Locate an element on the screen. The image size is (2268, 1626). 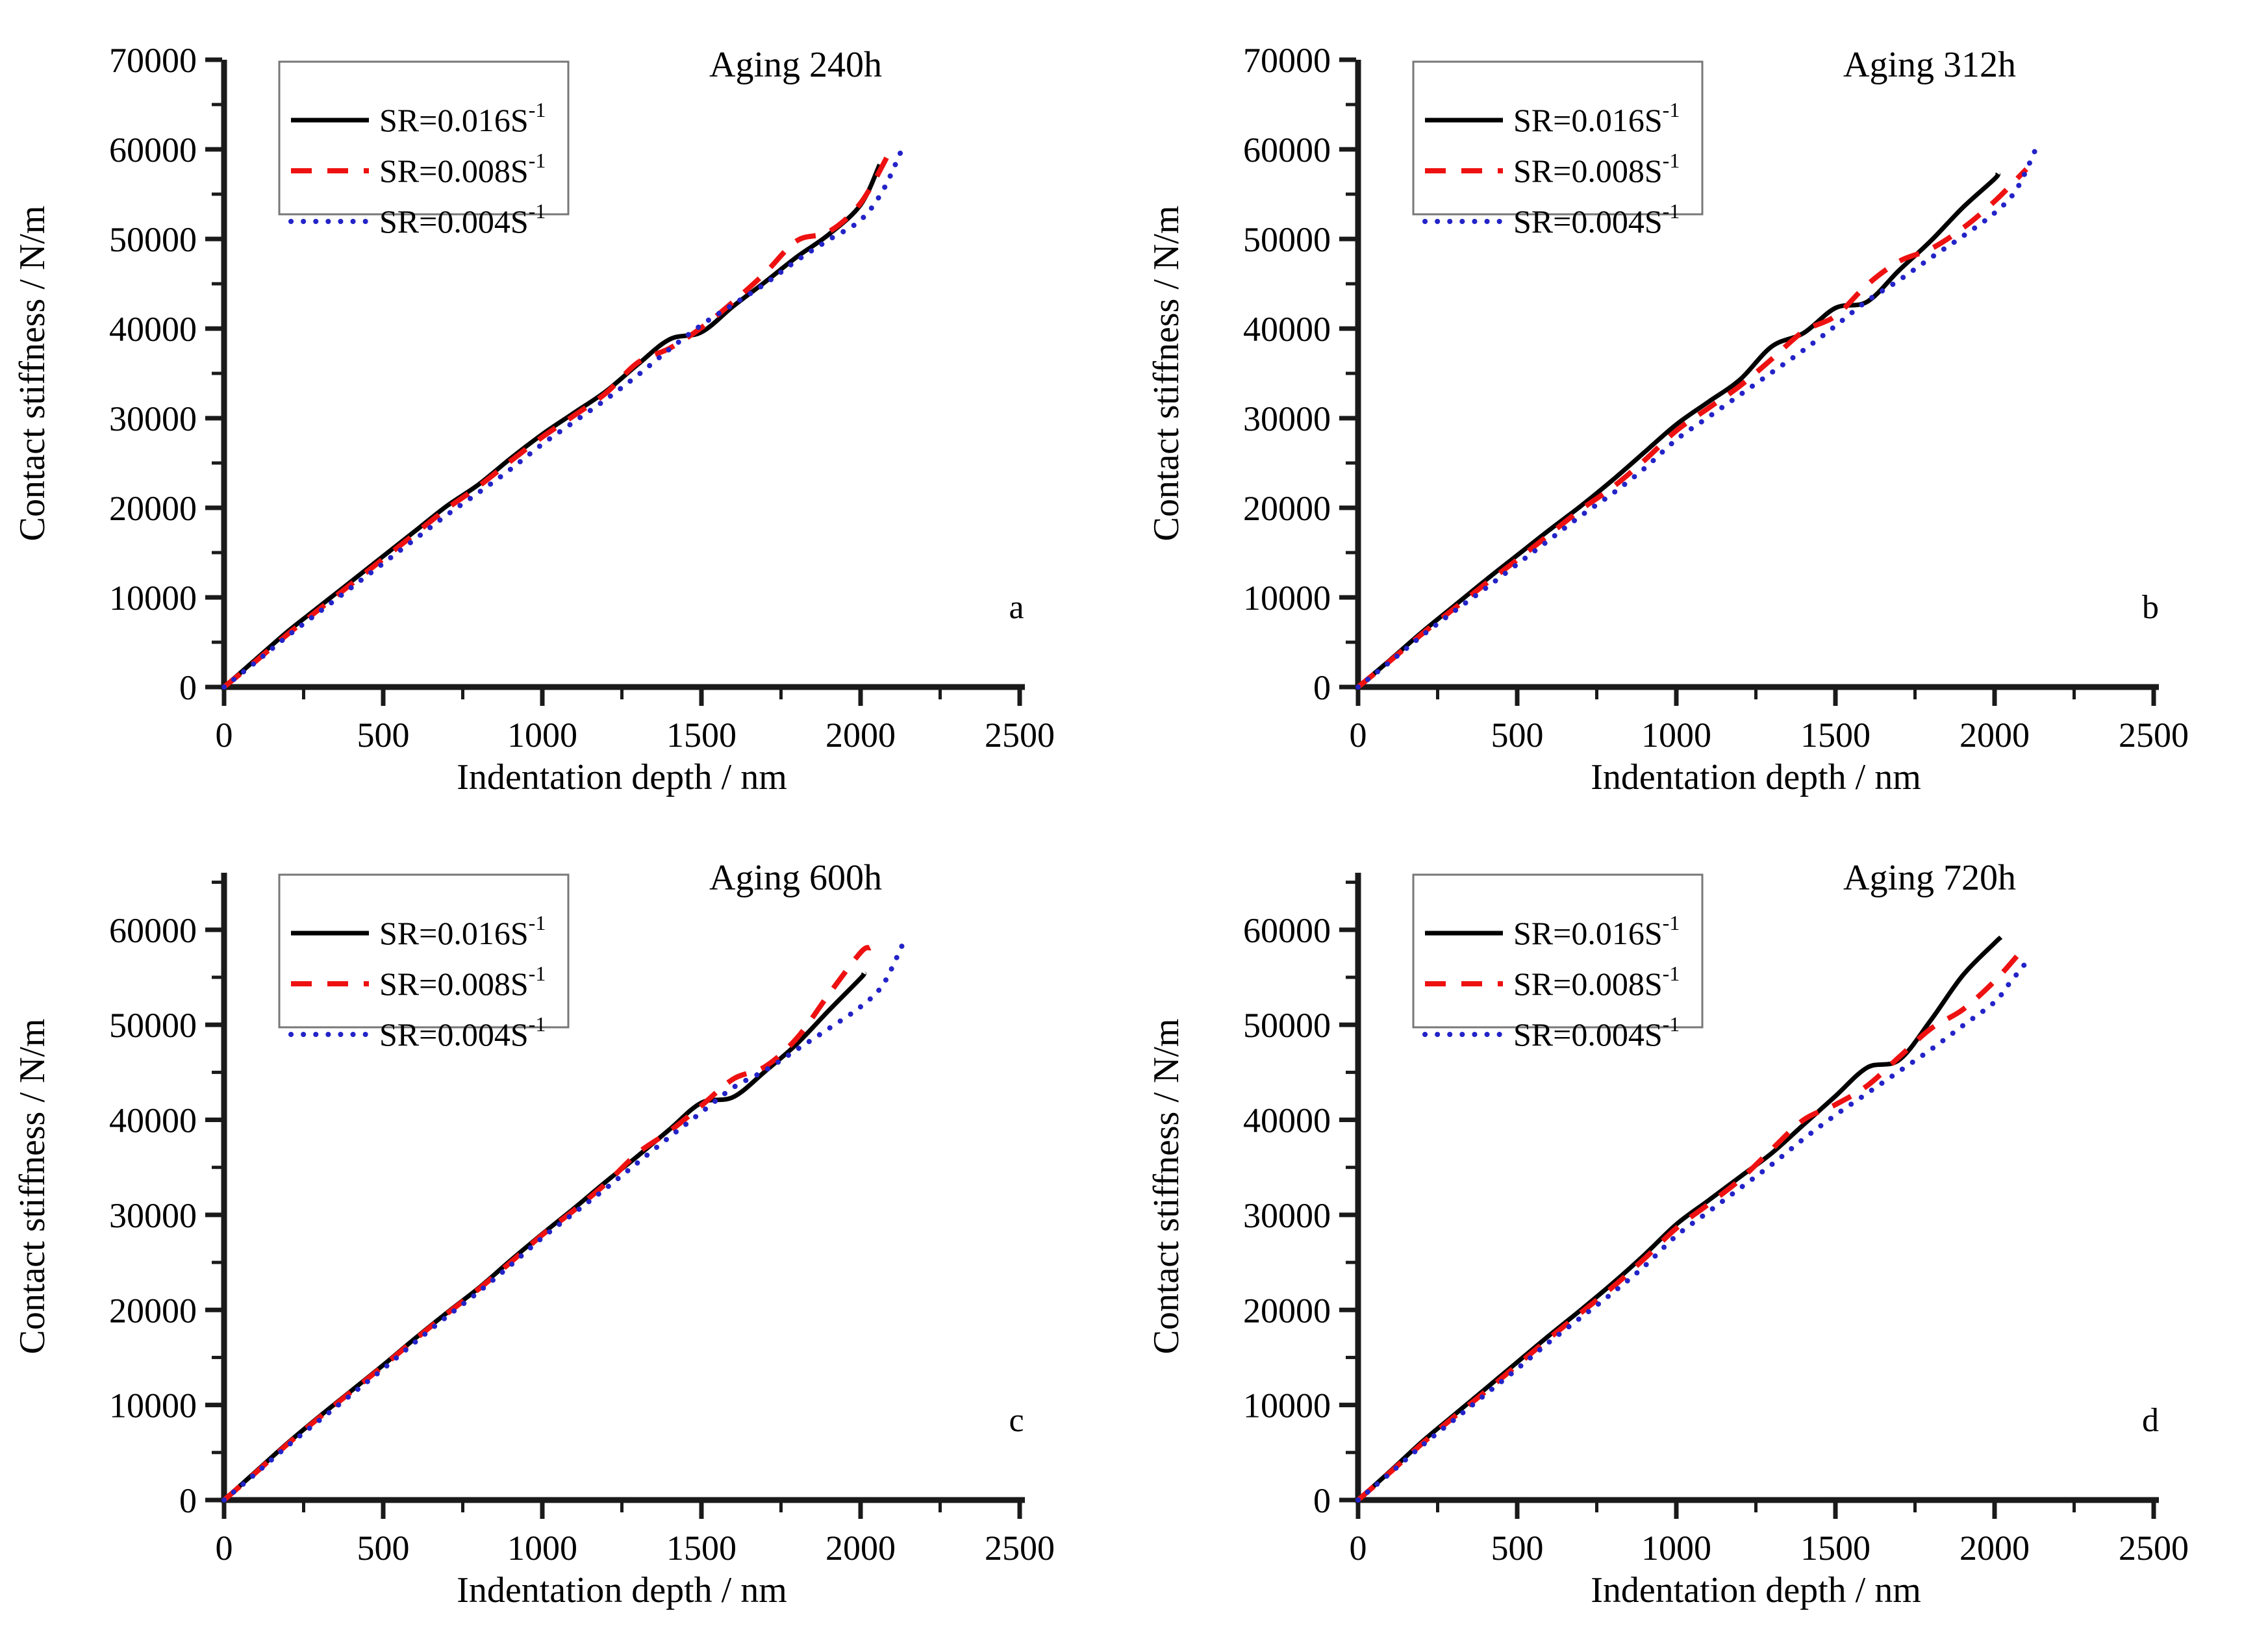
panel-letter: a is located at coordinates (1017, 607).